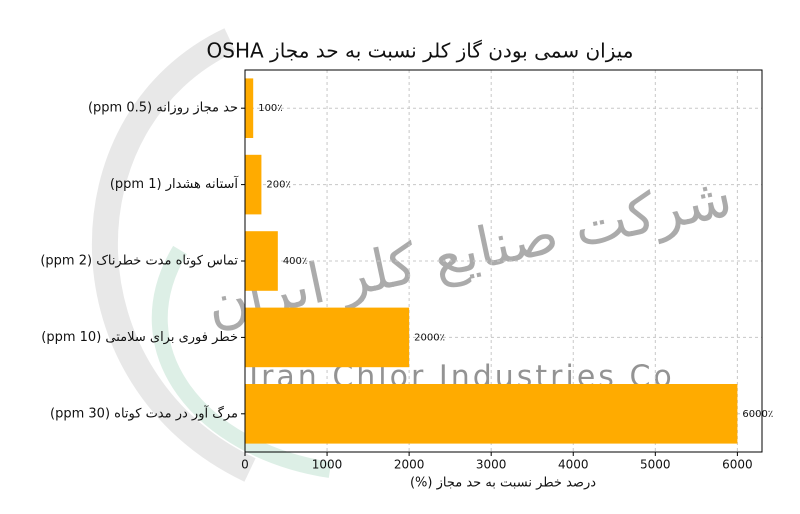 Image resolution: width=800 pixels, height=514 pixels. What do you see at coordinates (139, 261) in the screenshot?
I see `y-tick-label: تماس کوتاه مدت خطرناک (2 ppm)` at bounding box center [139, 261].